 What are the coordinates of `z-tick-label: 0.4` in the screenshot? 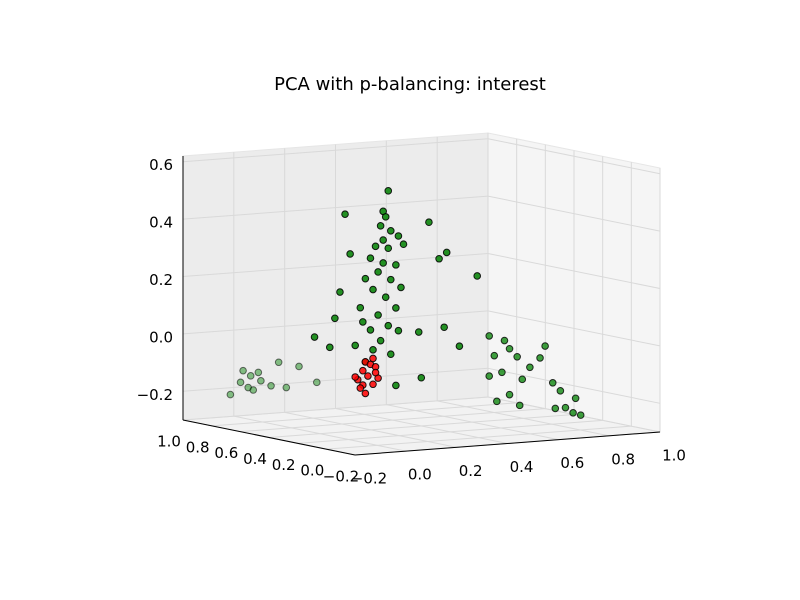 It's located at (161, 223).